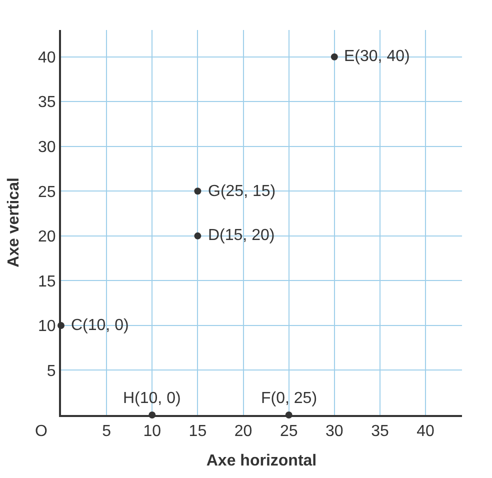 Image resolution: width=492 pixels, height=478 pixels. I want to click on annotation: E(30, 40), so click(377, 56).